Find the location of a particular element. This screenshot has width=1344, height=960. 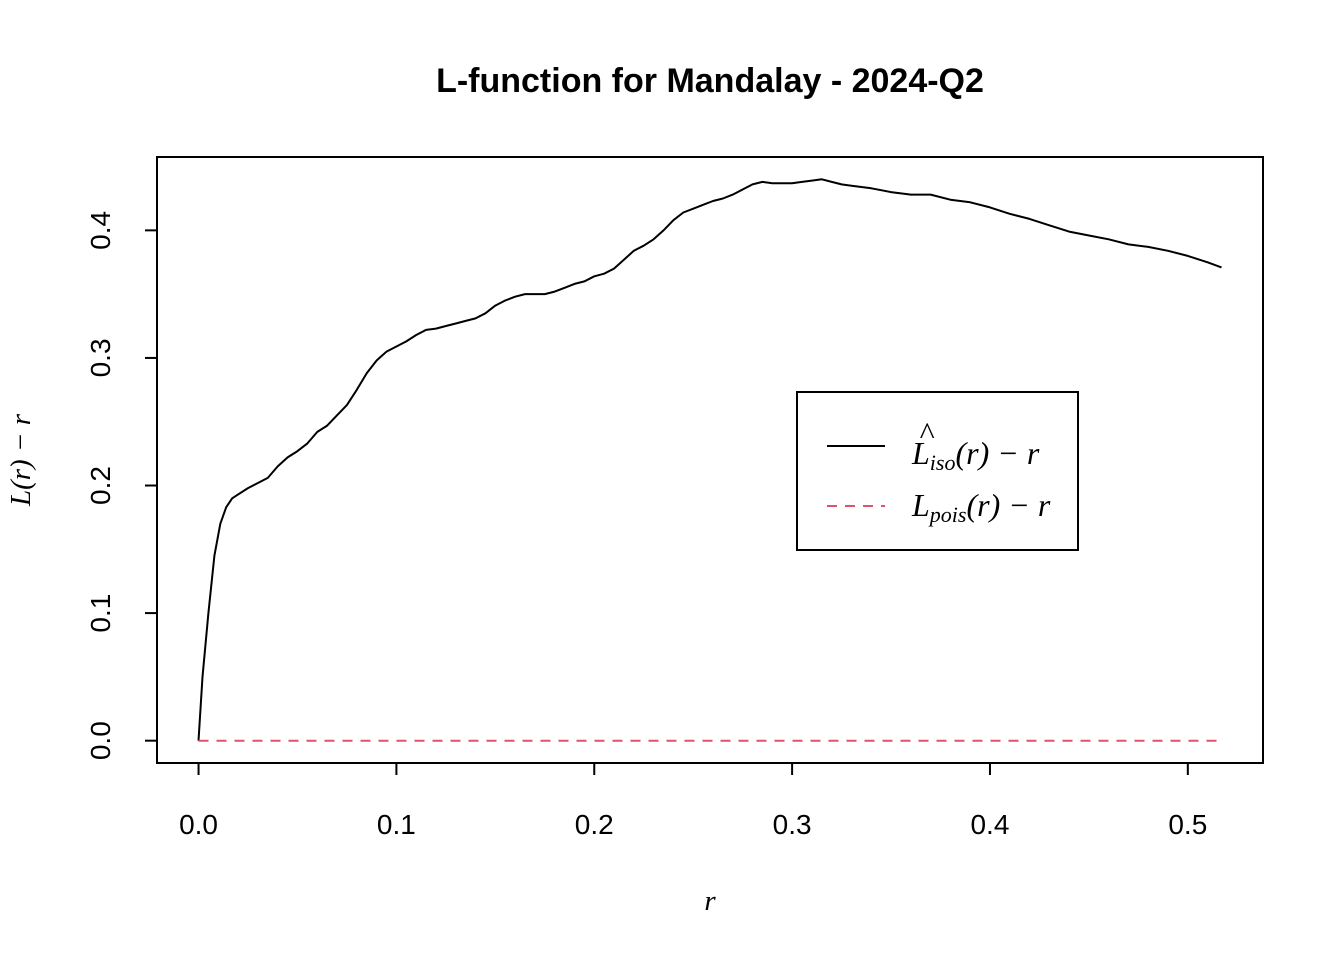

legend-label-pois: Lpois(r) − r is located at coordinates (981, 507).